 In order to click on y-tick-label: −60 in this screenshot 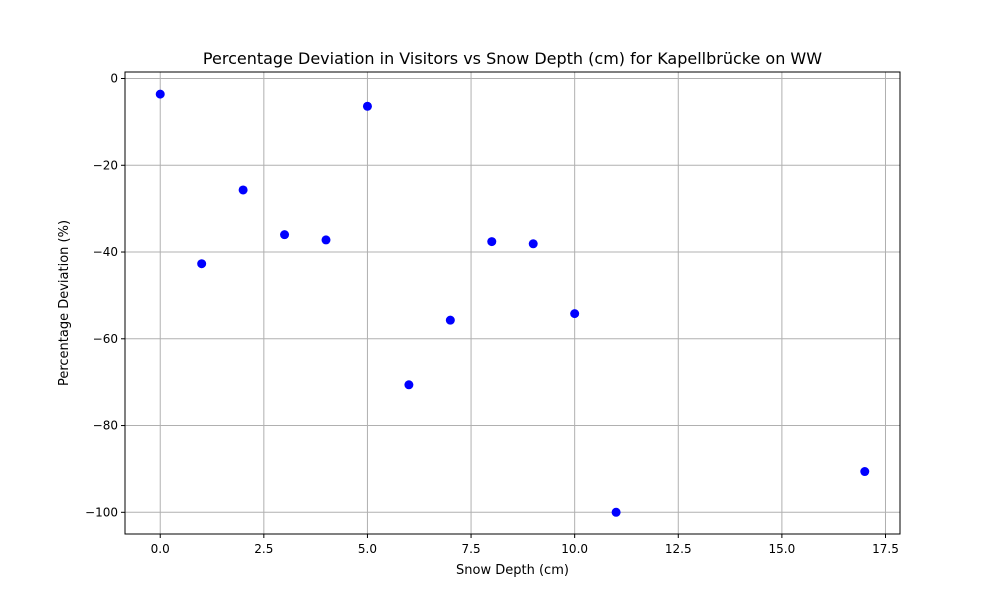, I will do `click(105, 339)`.